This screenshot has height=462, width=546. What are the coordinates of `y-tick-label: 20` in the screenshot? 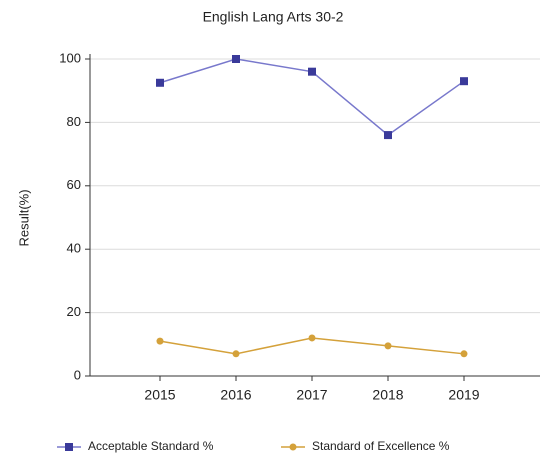 It's located at (74, 311).